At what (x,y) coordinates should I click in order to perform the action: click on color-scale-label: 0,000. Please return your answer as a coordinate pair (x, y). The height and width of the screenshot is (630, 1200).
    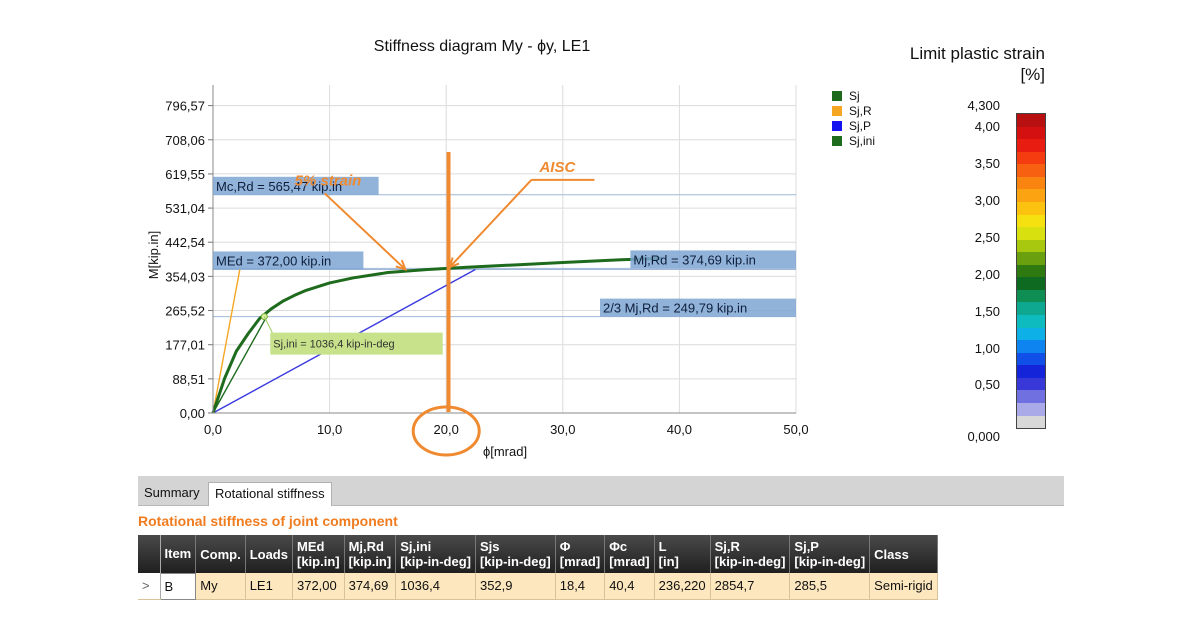
    Looking at the image, I should click on (983, 436).